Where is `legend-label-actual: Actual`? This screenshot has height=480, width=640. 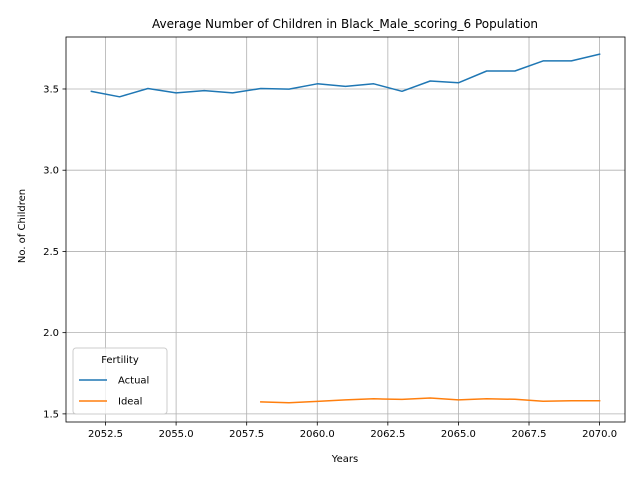 legend-label-actual: Actual is located at coordinates (133, 381).